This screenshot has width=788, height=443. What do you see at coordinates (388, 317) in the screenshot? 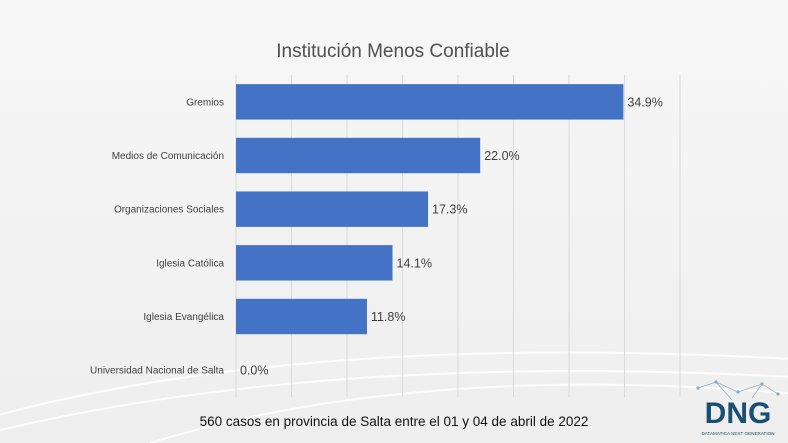
I see `value-label: 11.8%` at bounding box center [388, 317].